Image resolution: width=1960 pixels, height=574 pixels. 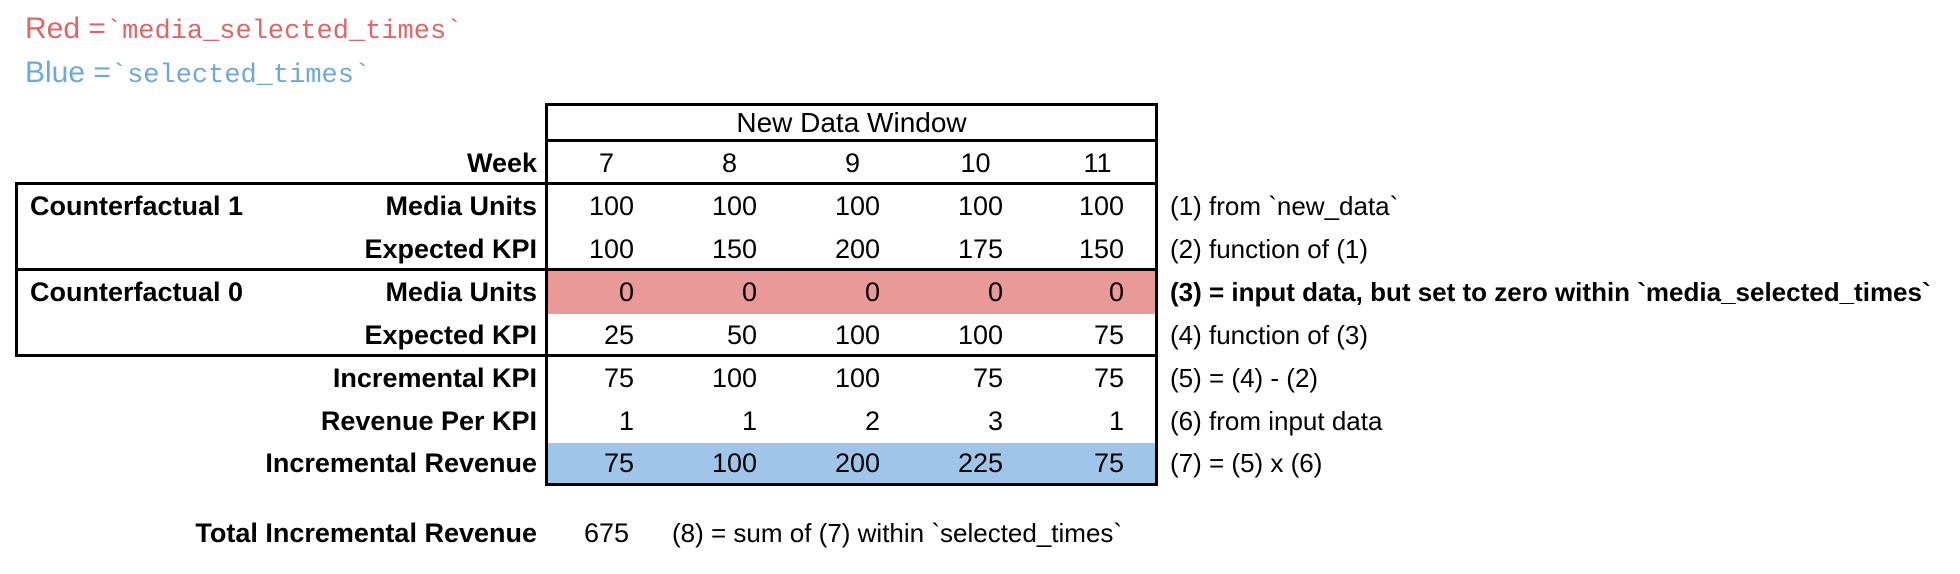 What do you see at coordinates (1276, 421) in the screenshot?
I see `row-annotation-6: (6) from input data` at bounding box center [1276, 421].